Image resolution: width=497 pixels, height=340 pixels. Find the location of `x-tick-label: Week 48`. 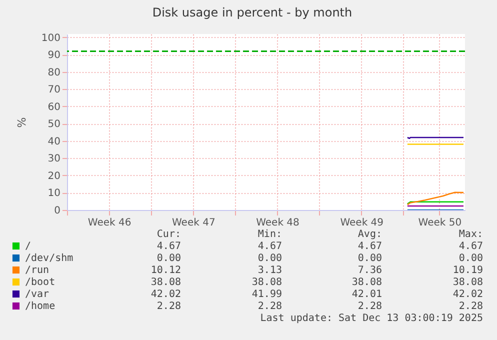

x-tick-label: Week 48 is located at coordinates (278, 223).